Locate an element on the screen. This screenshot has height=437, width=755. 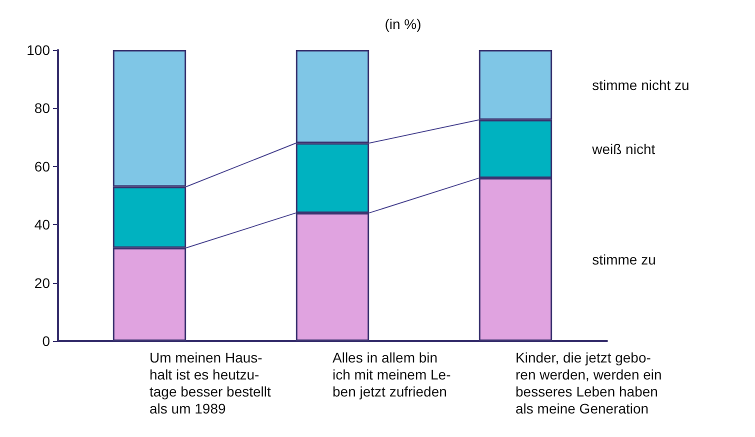
y-tick-label: 60 is located at coordinates (42, 166).